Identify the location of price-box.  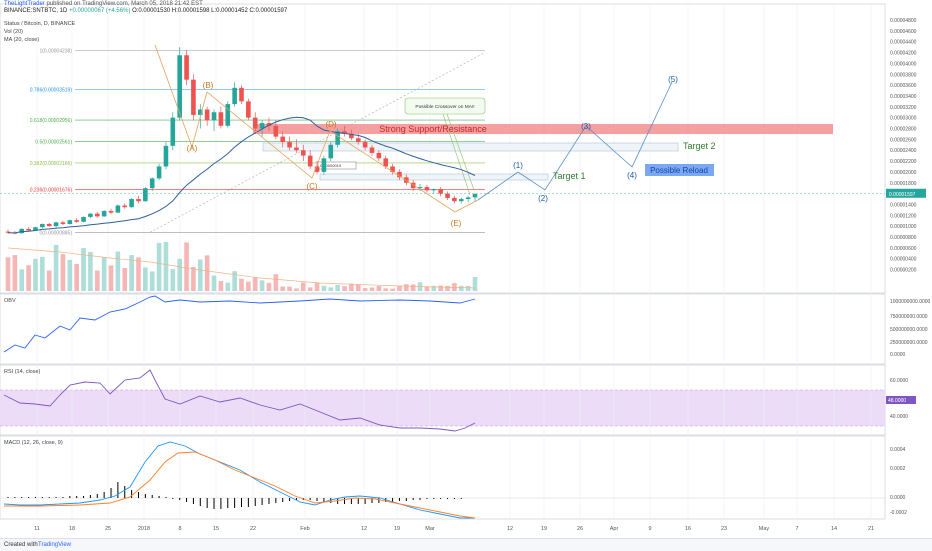
(337, 165).